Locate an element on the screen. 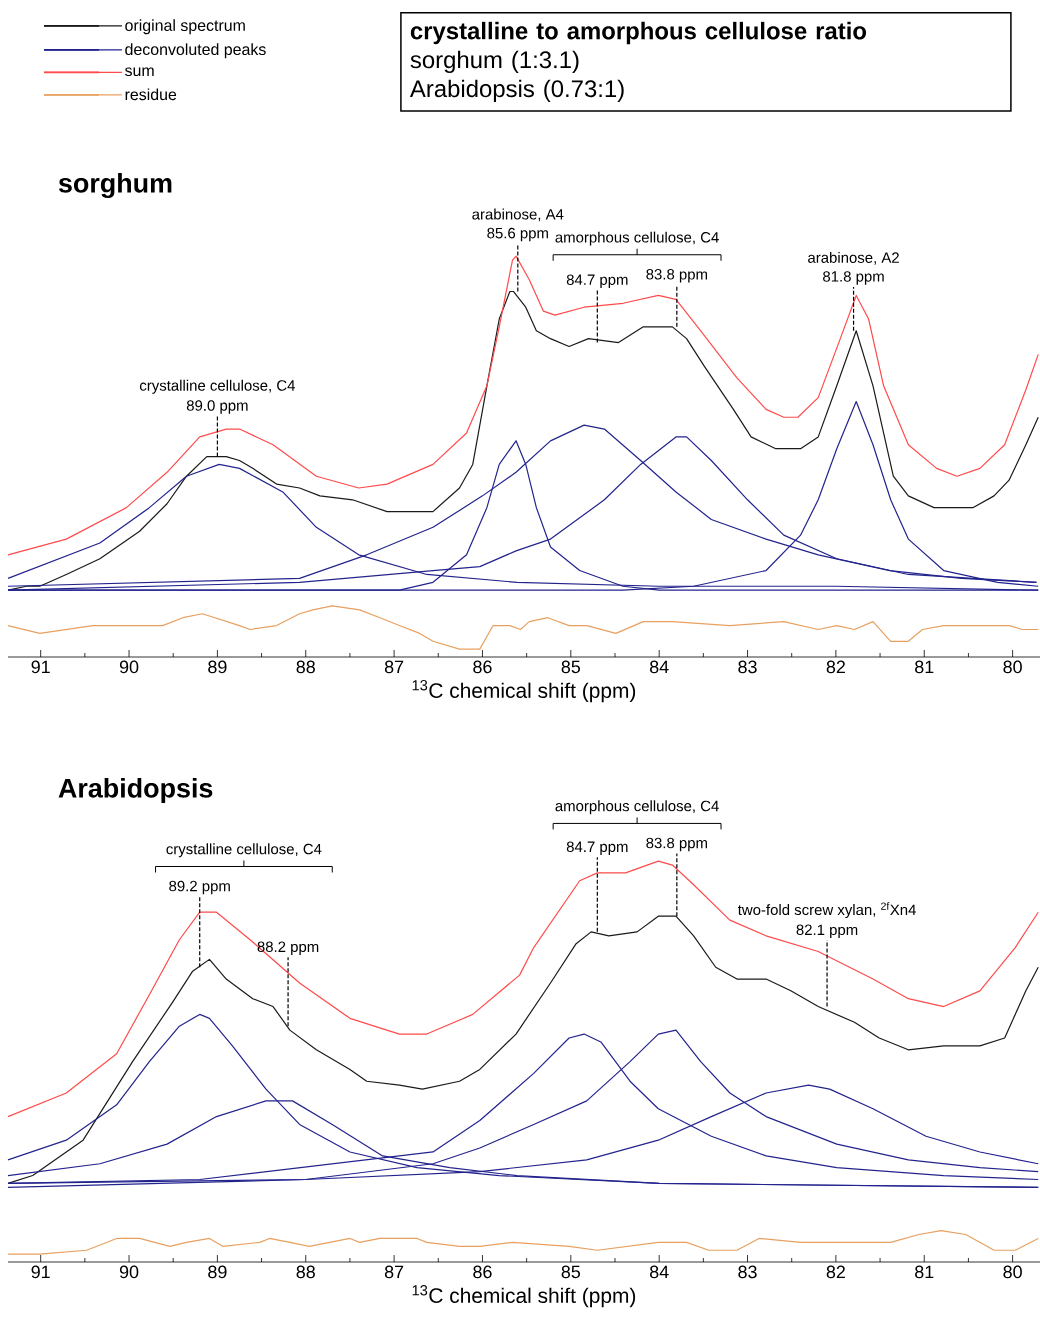 The height and width of the screenshot is (1321, 1040). text: Arabidopsis (0.73:1) is located at coordinates (516, 90).